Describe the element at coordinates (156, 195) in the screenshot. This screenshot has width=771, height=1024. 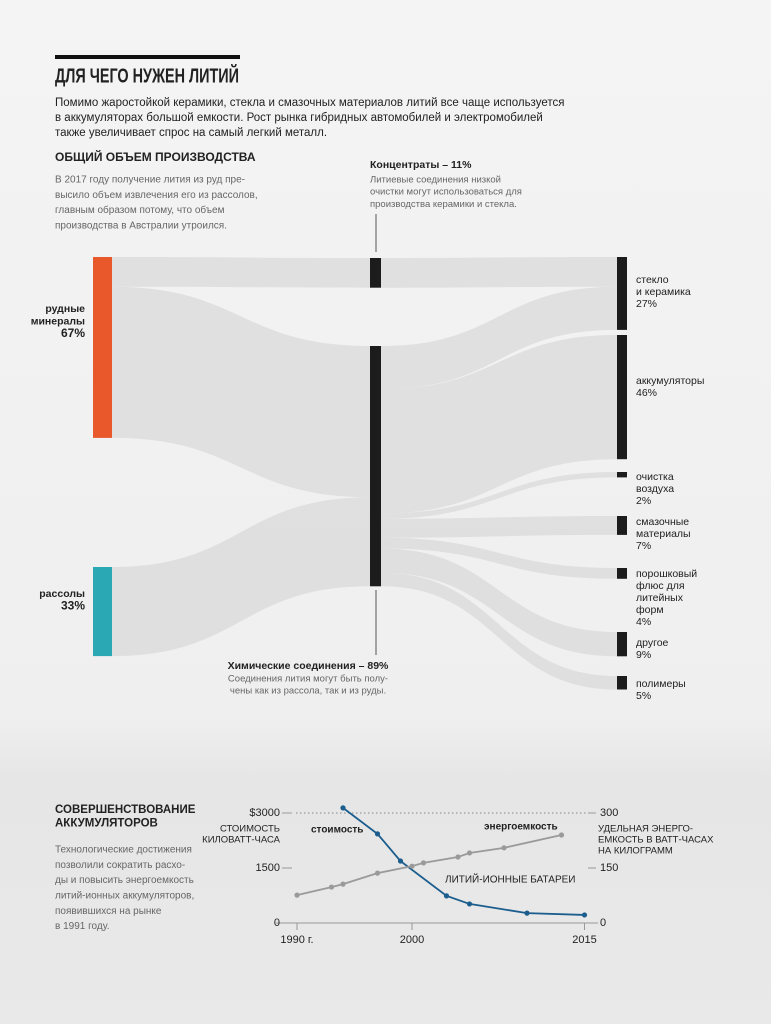
I see `description-line: высило объем извлечения его из рассолов,` at that location.